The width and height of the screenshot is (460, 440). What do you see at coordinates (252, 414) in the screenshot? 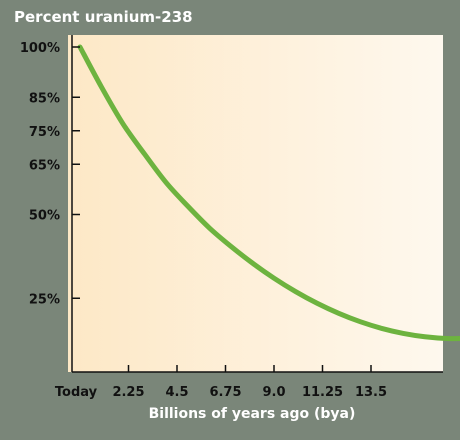
I see `x-axis-label: Billions of years ago (bya)` at bounding box center [252, 414].